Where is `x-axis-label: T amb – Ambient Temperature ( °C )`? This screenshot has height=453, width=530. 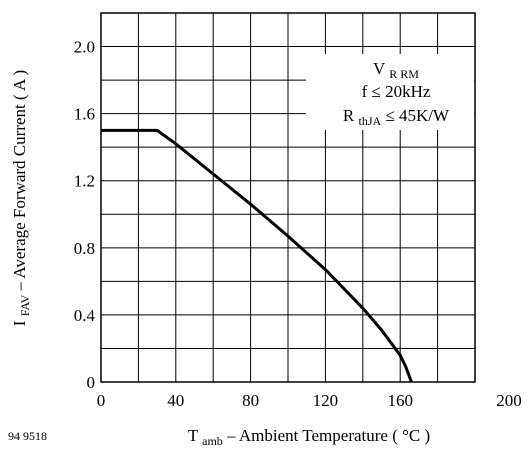
x-axis-label: T amb – Ambient Temperature ( °C ) is located at coordinates (309, 437).